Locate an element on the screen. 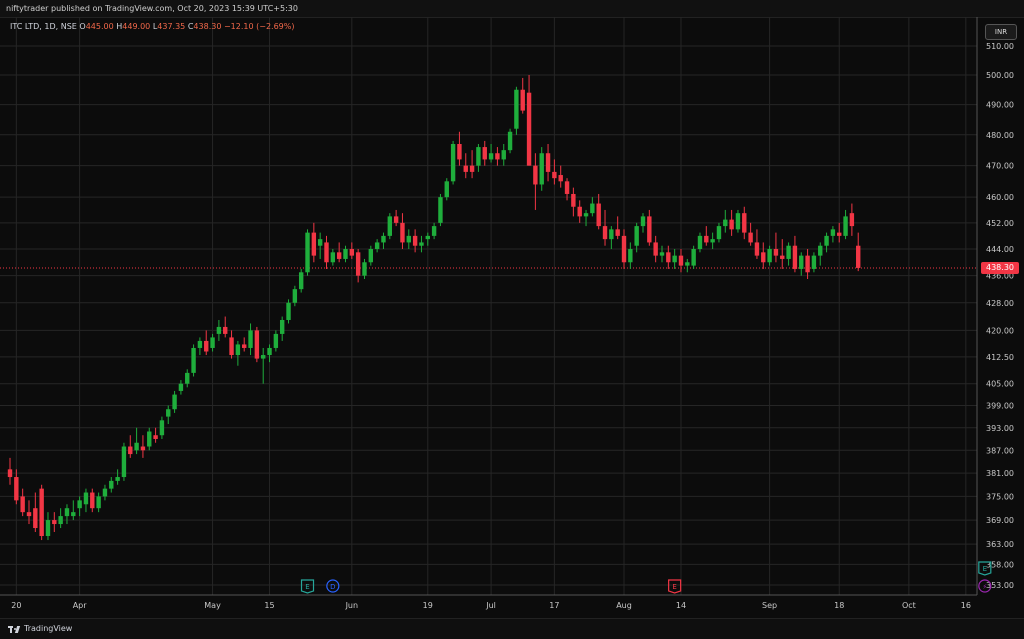  open-value: 445.00 is located at coordinates (99, 26).